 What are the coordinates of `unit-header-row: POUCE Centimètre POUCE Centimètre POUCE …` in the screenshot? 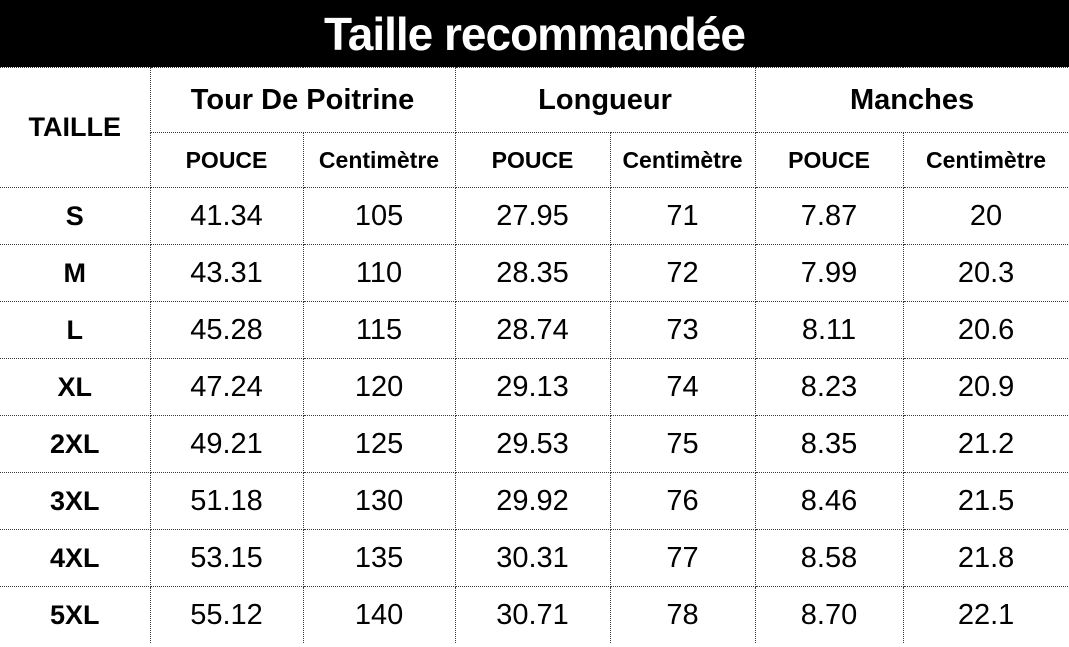 It's located at (534, 160).